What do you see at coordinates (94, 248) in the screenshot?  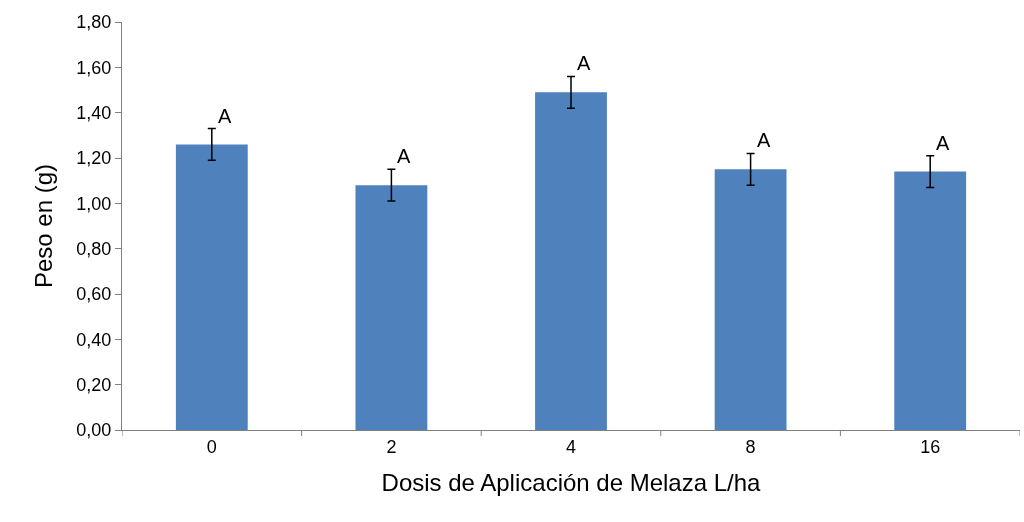 I see `y-tick-label: 0,80` at bounding box center [94, 248].